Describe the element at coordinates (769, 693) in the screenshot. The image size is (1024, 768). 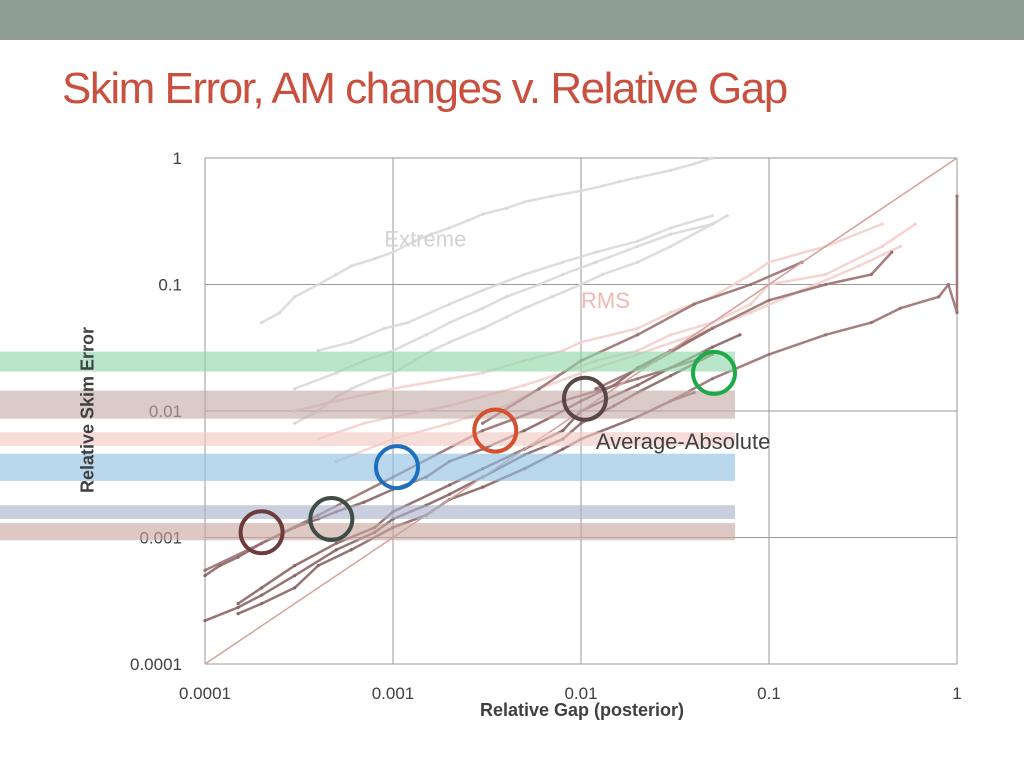
I see `x-tick-label: 0.1` at that location.